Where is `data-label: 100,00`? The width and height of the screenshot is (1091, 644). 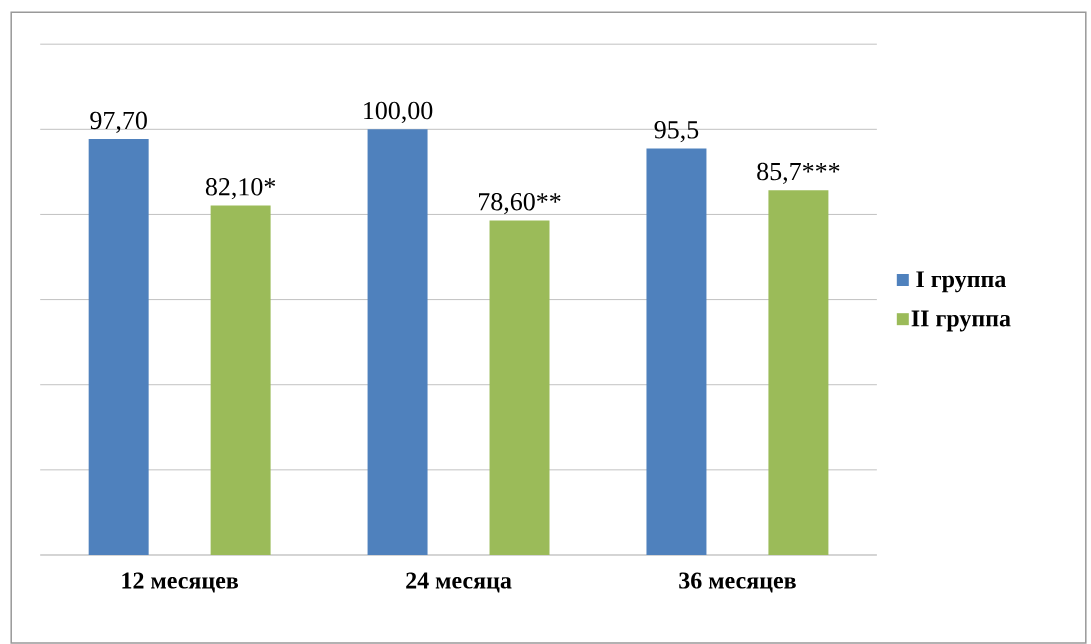 data-label: 100,00 is located at coordinates (398, 112).